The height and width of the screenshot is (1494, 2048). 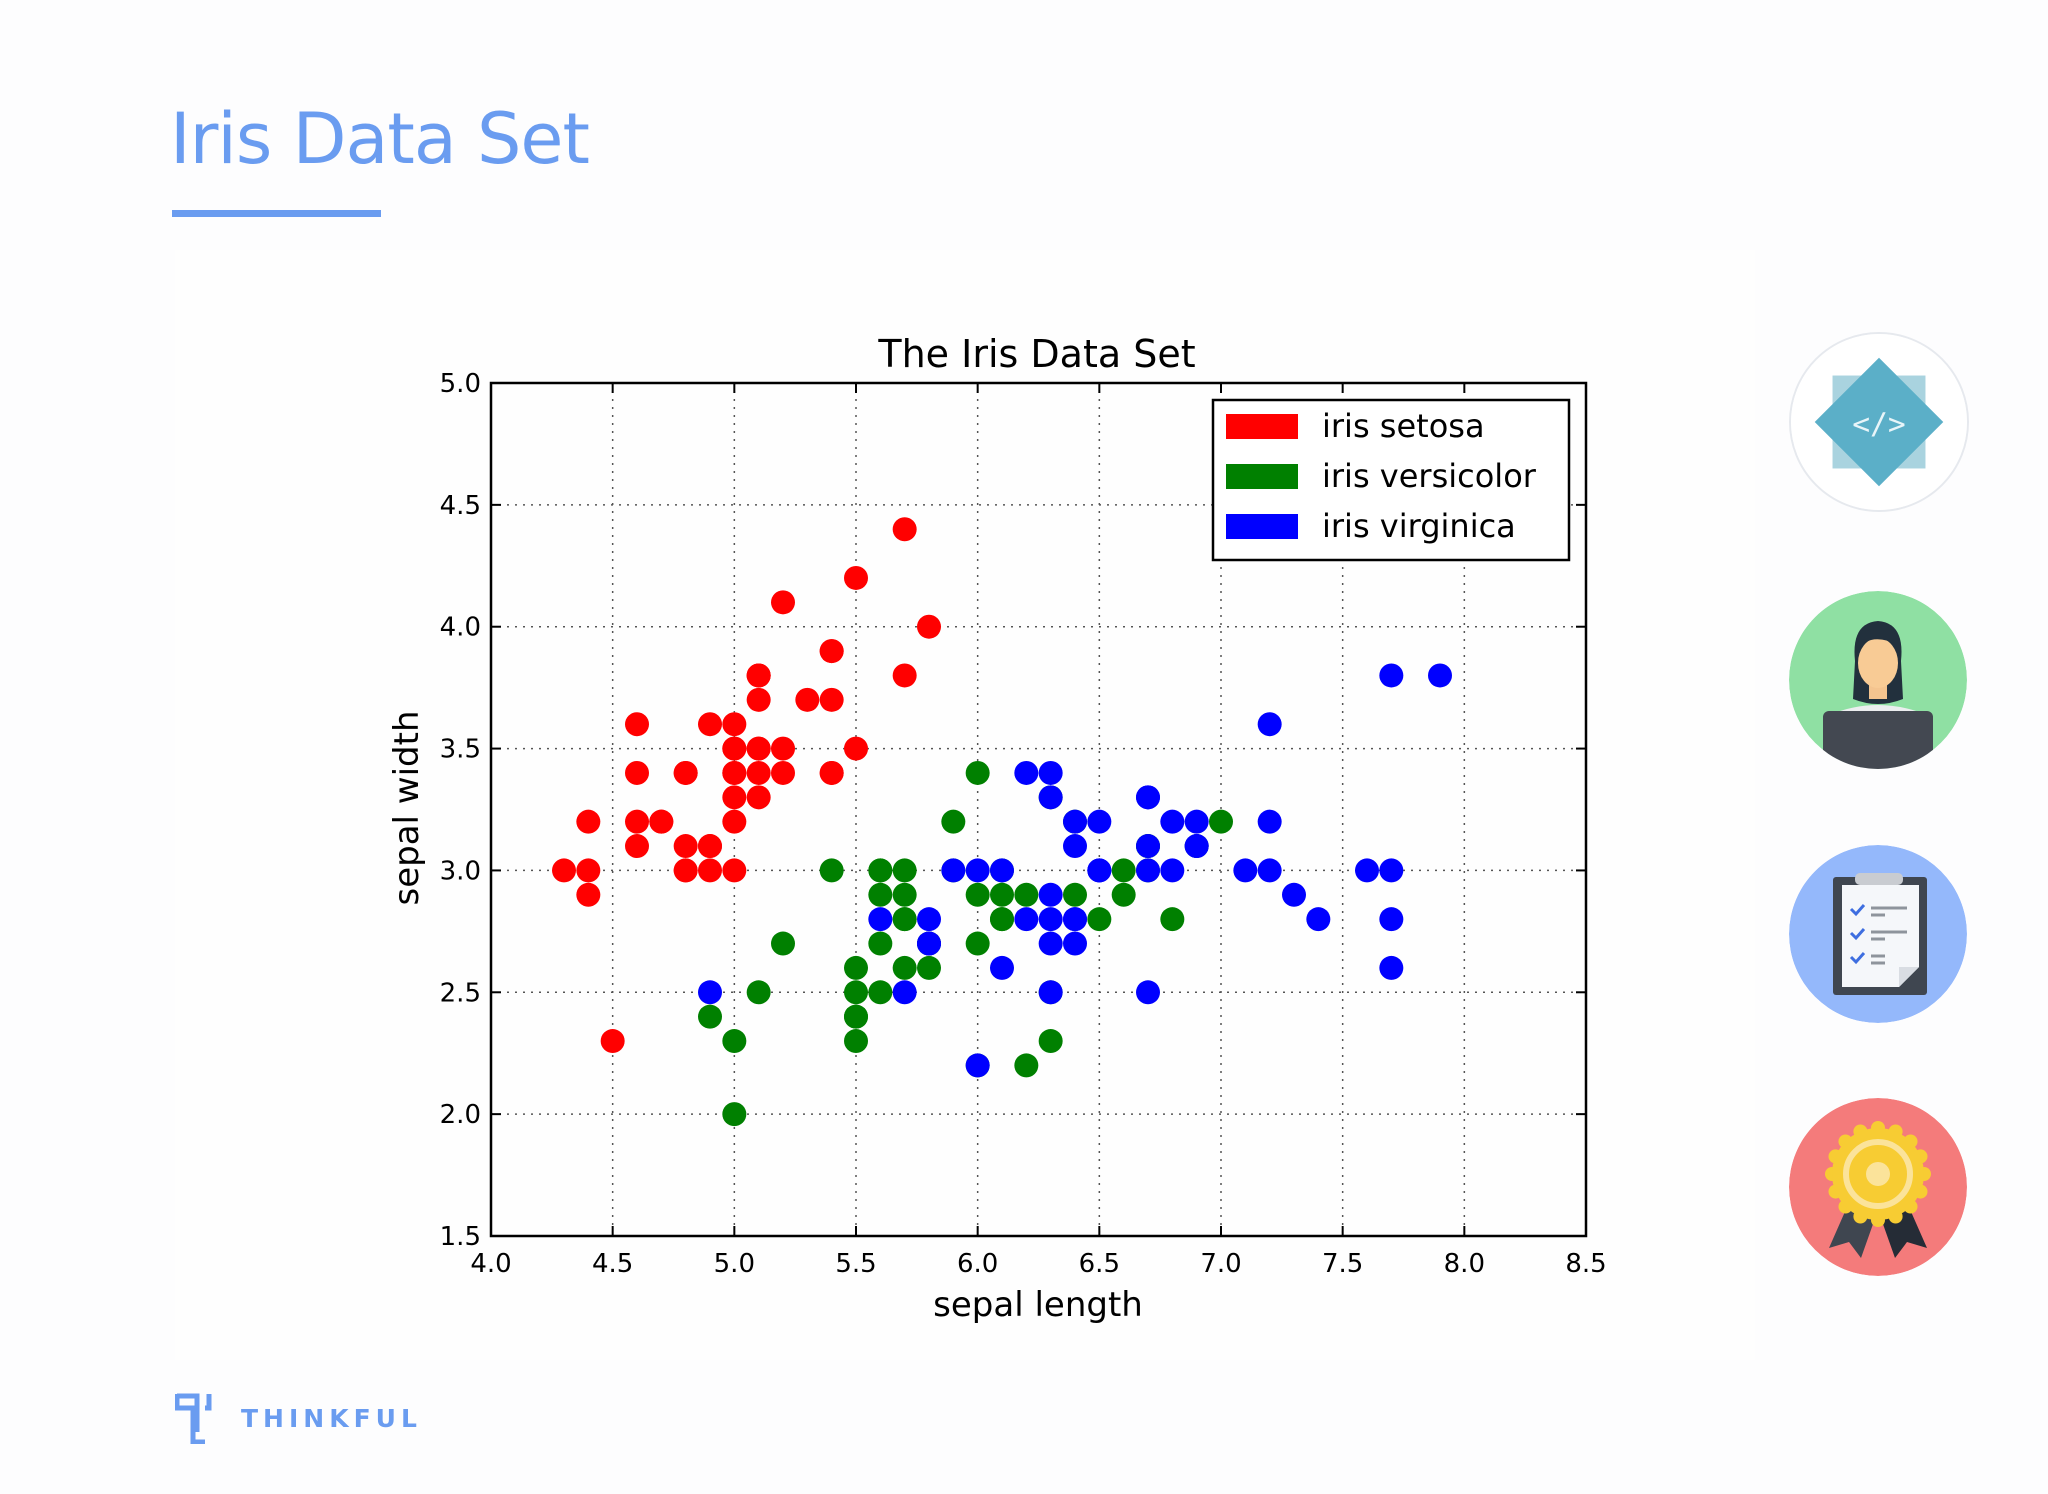 What do you see at coordinates (1585, 1264) in the screenshot?
I see `x-tick-label: 8.5` at bounding box center [1585, 1264].